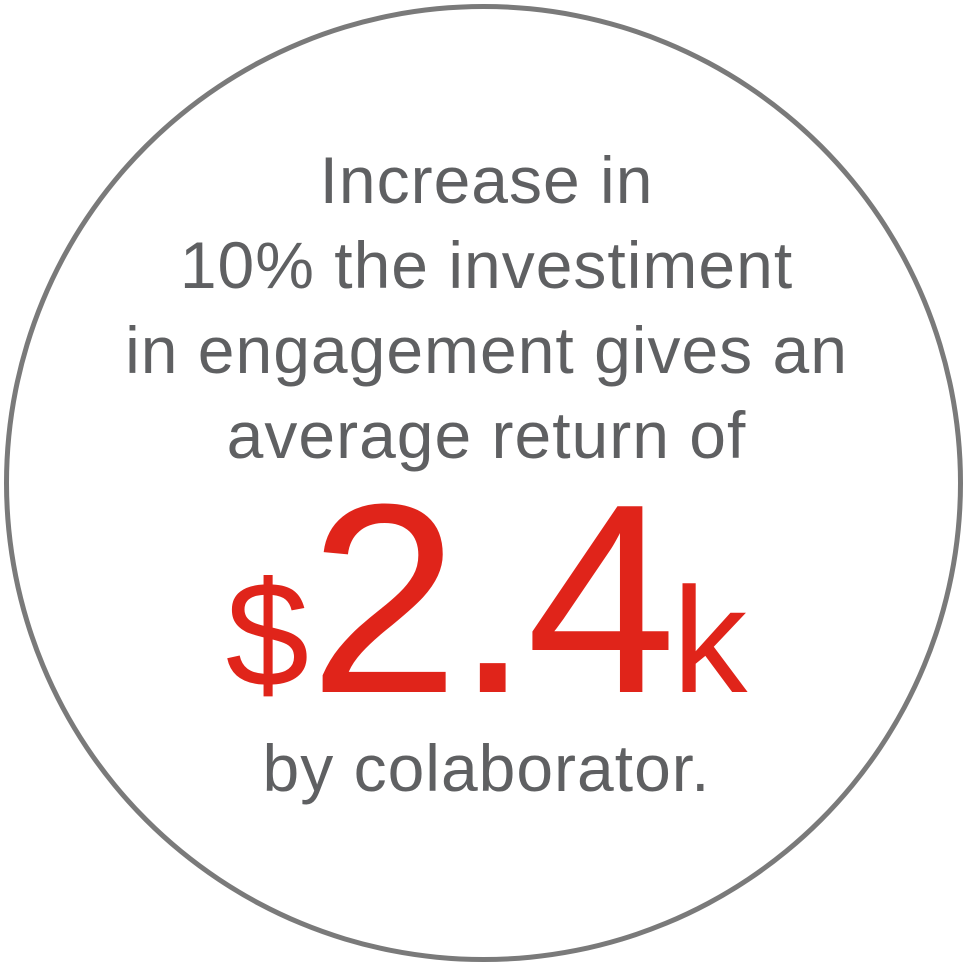 The width and height of the screenshot is (973, 972). What do you see at coordinates (486, 265) in the screenshot?
I see `headline-line-2: 10% the investiment` at bounding box center [486, 265].